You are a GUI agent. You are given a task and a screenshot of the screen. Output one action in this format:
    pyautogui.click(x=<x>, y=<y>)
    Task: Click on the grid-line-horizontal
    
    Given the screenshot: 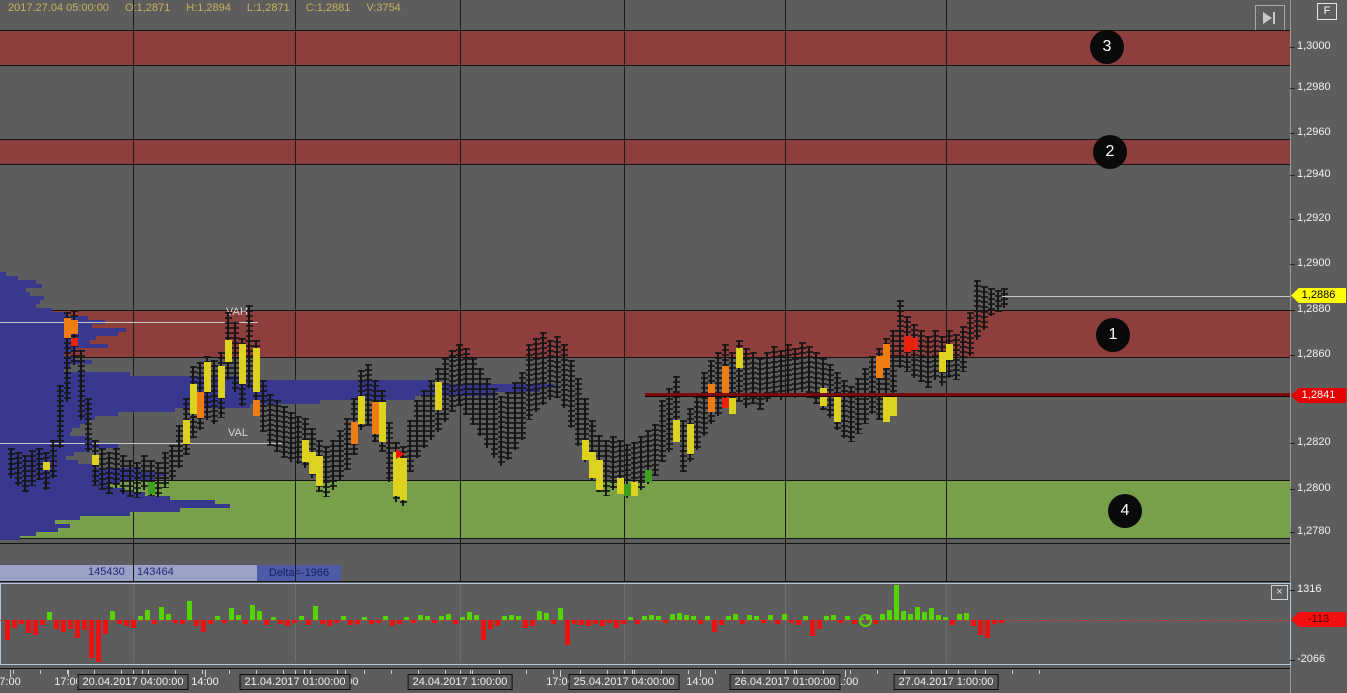 What is the action you would take?
    pyautogui.click(x=645, y=538)
    